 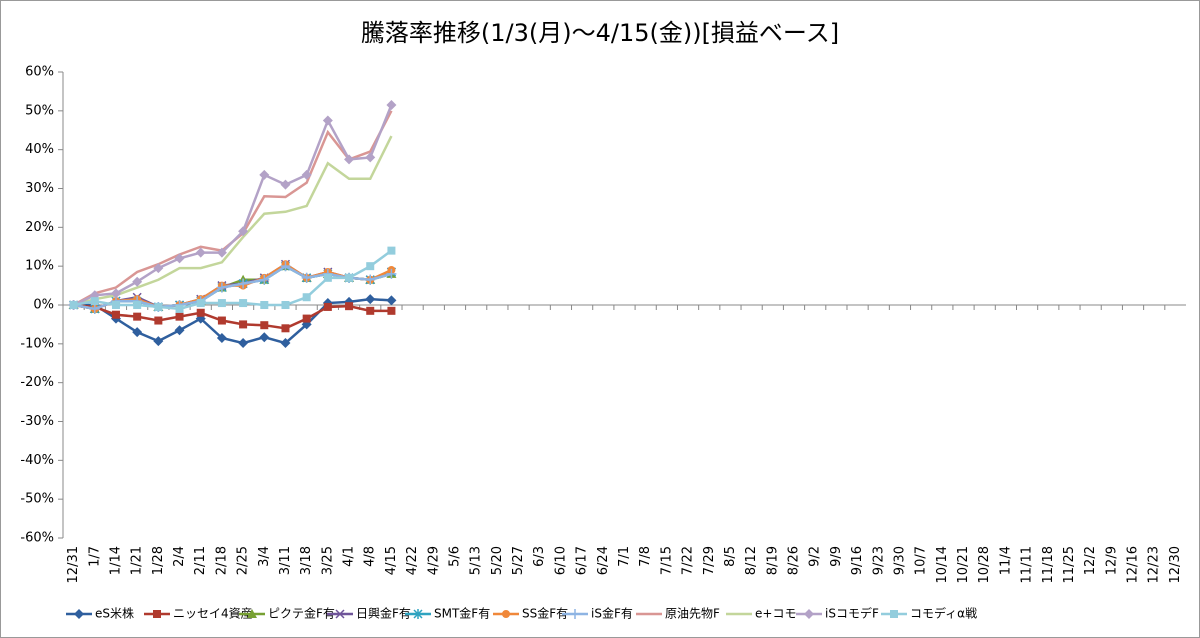 I want to click on chart-title: 騰落率推移(1/3(月)～4/15(金))[損益ベース], so click(x=600, y=33).